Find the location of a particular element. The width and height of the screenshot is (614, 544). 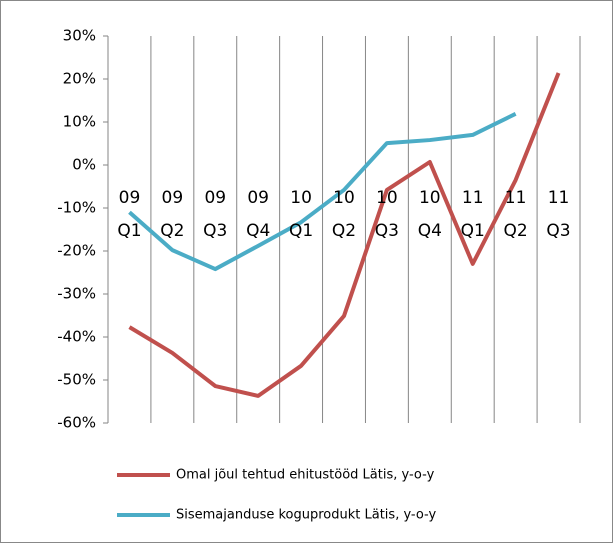

x-tick-label: 10 Q3 is located at coordinates (386, 214).